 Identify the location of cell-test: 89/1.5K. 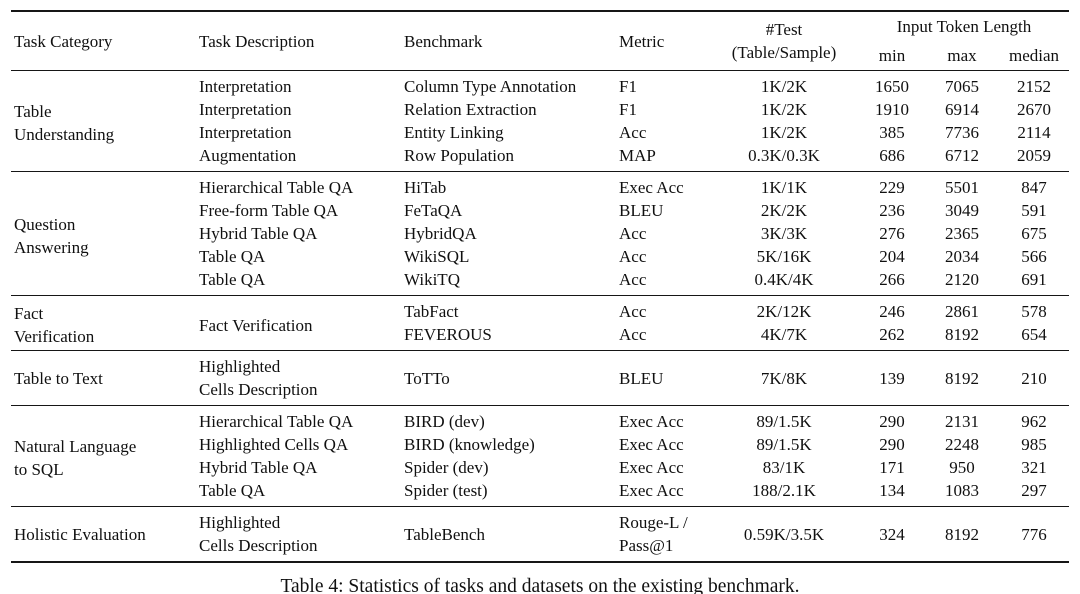
(784, 421).